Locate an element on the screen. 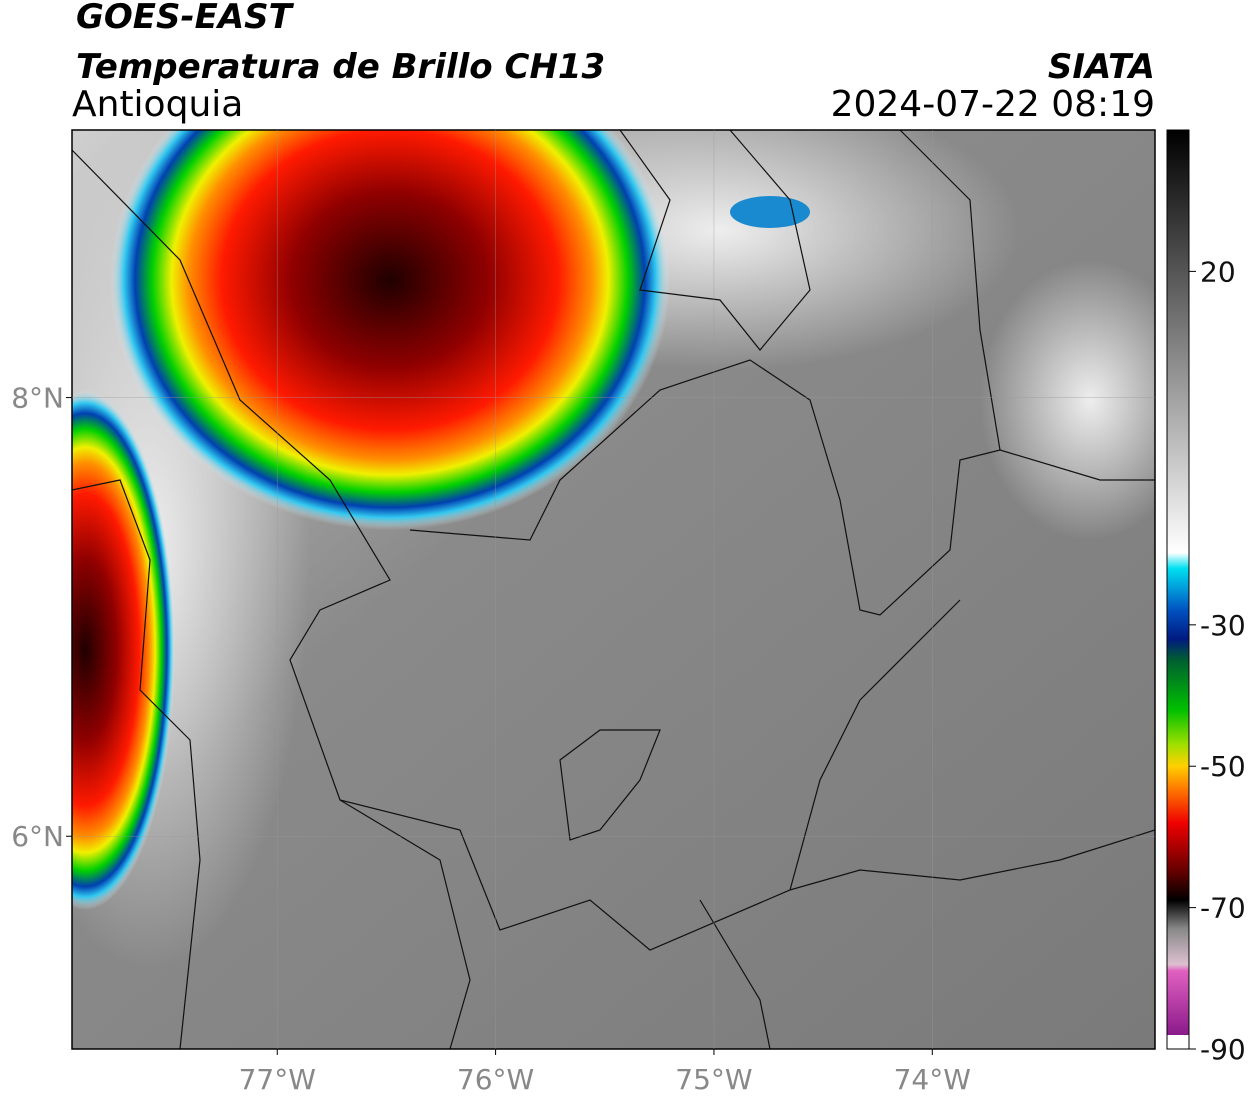 This screenshot has width=1252, height=1099. y-tick-label: 8°N is located at coordinates (37, 398).